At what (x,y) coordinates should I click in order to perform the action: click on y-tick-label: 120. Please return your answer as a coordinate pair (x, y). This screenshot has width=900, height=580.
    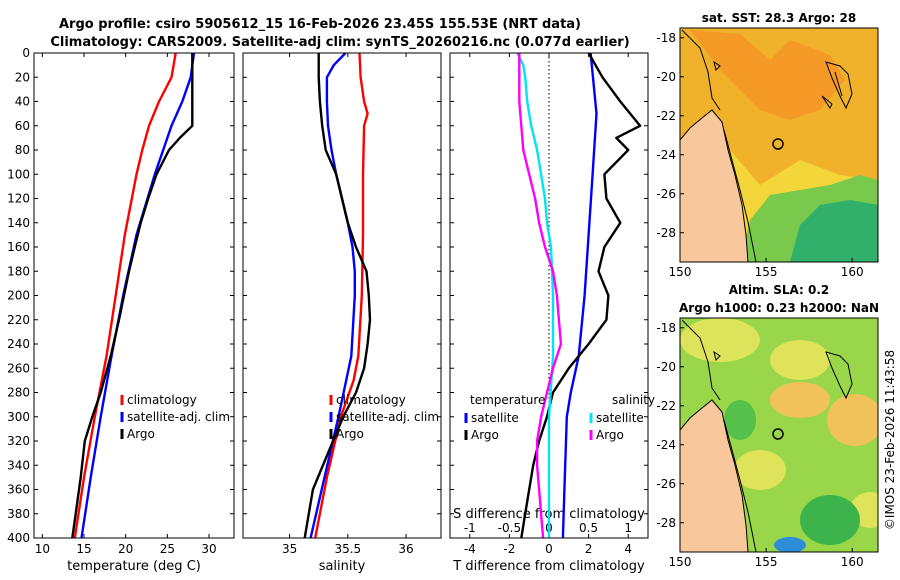
    Looking at the image, I should click on (18, 199).